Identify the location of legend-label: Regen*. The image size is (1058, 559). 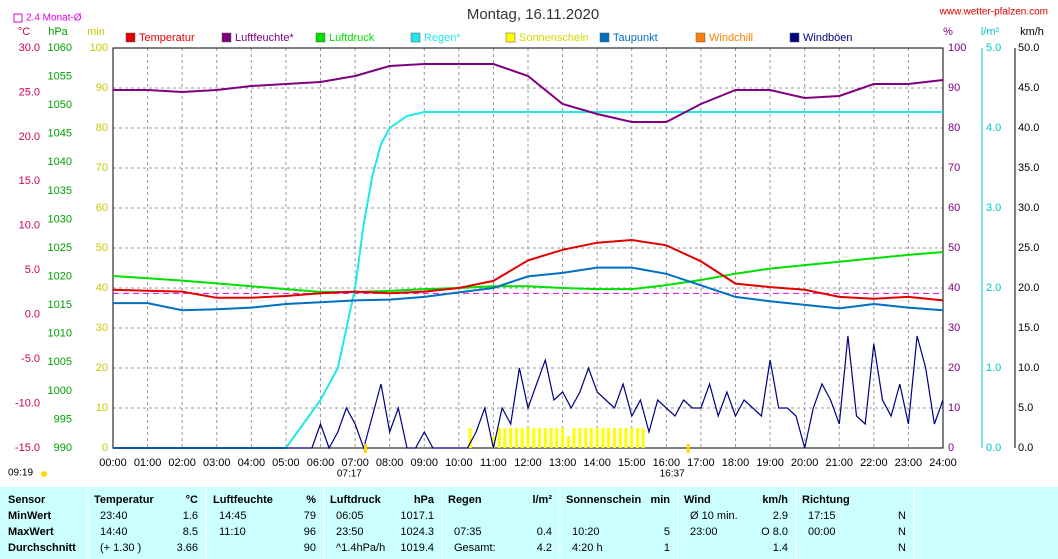
(442, 38).